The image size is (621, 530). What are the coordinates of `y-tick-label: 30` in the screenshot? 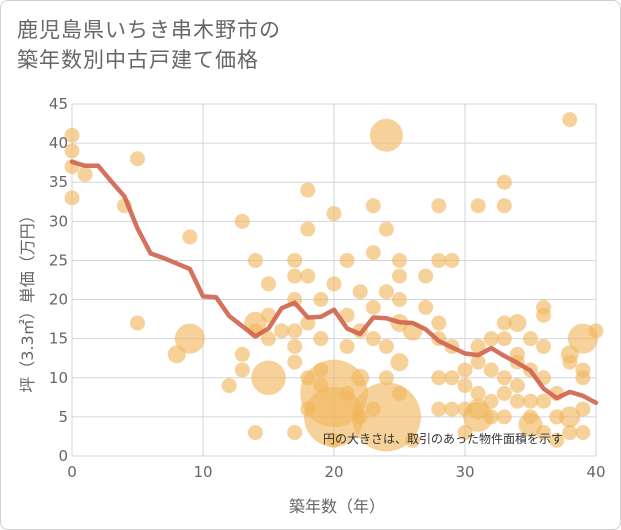 It's located at (58, 221).